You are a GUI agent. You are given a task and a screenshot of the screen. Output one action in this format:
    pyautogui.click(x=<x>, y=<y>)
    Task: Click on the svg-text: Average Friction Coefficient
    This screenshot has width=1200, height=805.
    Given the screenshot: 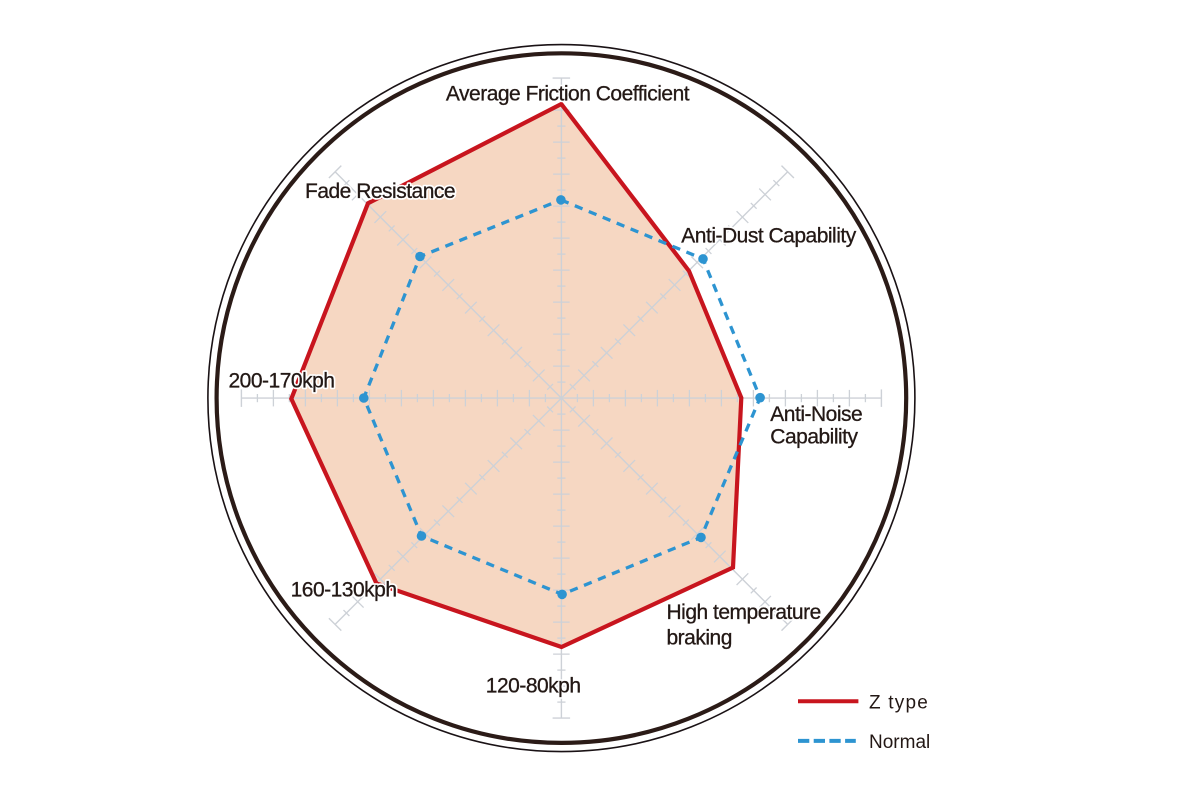 What is the action you would take?
    pyautogui.click(x=568, y=94)
    